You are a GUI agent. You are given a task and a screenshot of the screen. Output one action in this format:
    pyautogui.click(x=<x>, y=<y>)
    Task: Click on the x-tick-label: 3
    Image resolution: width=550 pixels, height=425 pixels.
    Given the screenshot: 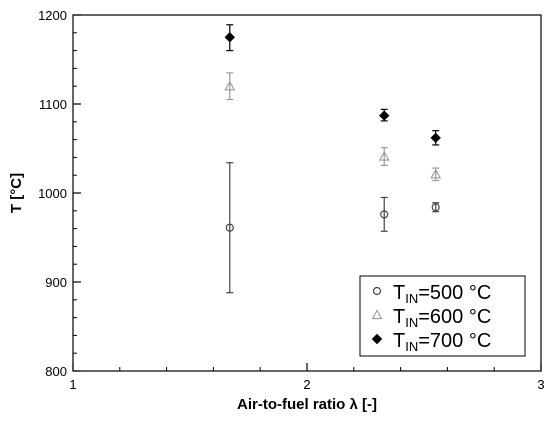 What is the action you would take?
    pyautogui.click(x=540, y=384)
    